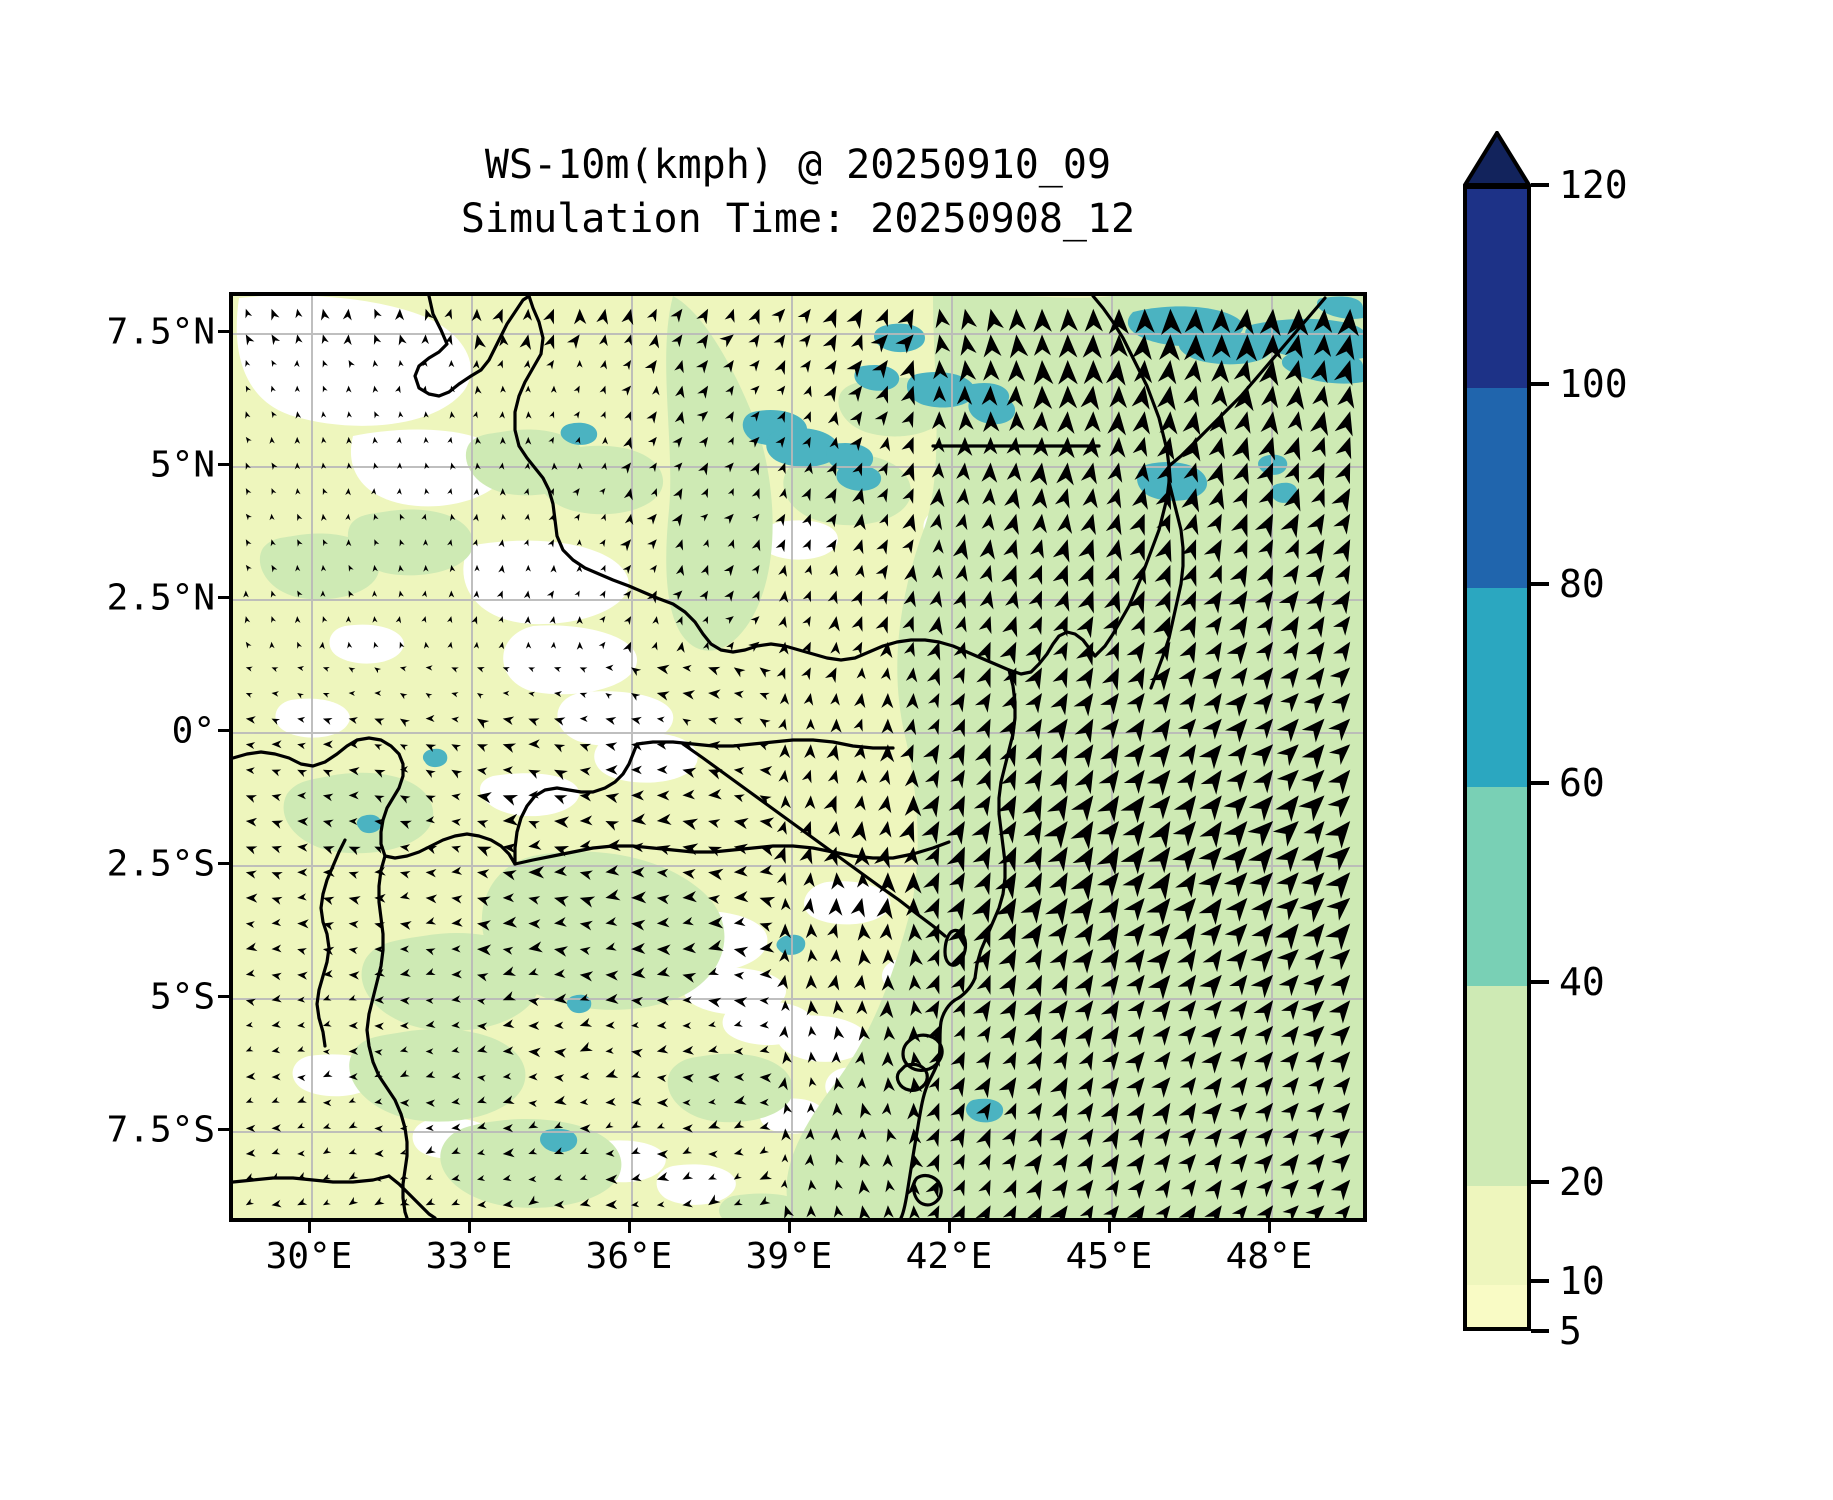  Describe the element at coordinates (469, 1256) in the screenshot. I see `xtick-label-33E: 33°E` at that location.